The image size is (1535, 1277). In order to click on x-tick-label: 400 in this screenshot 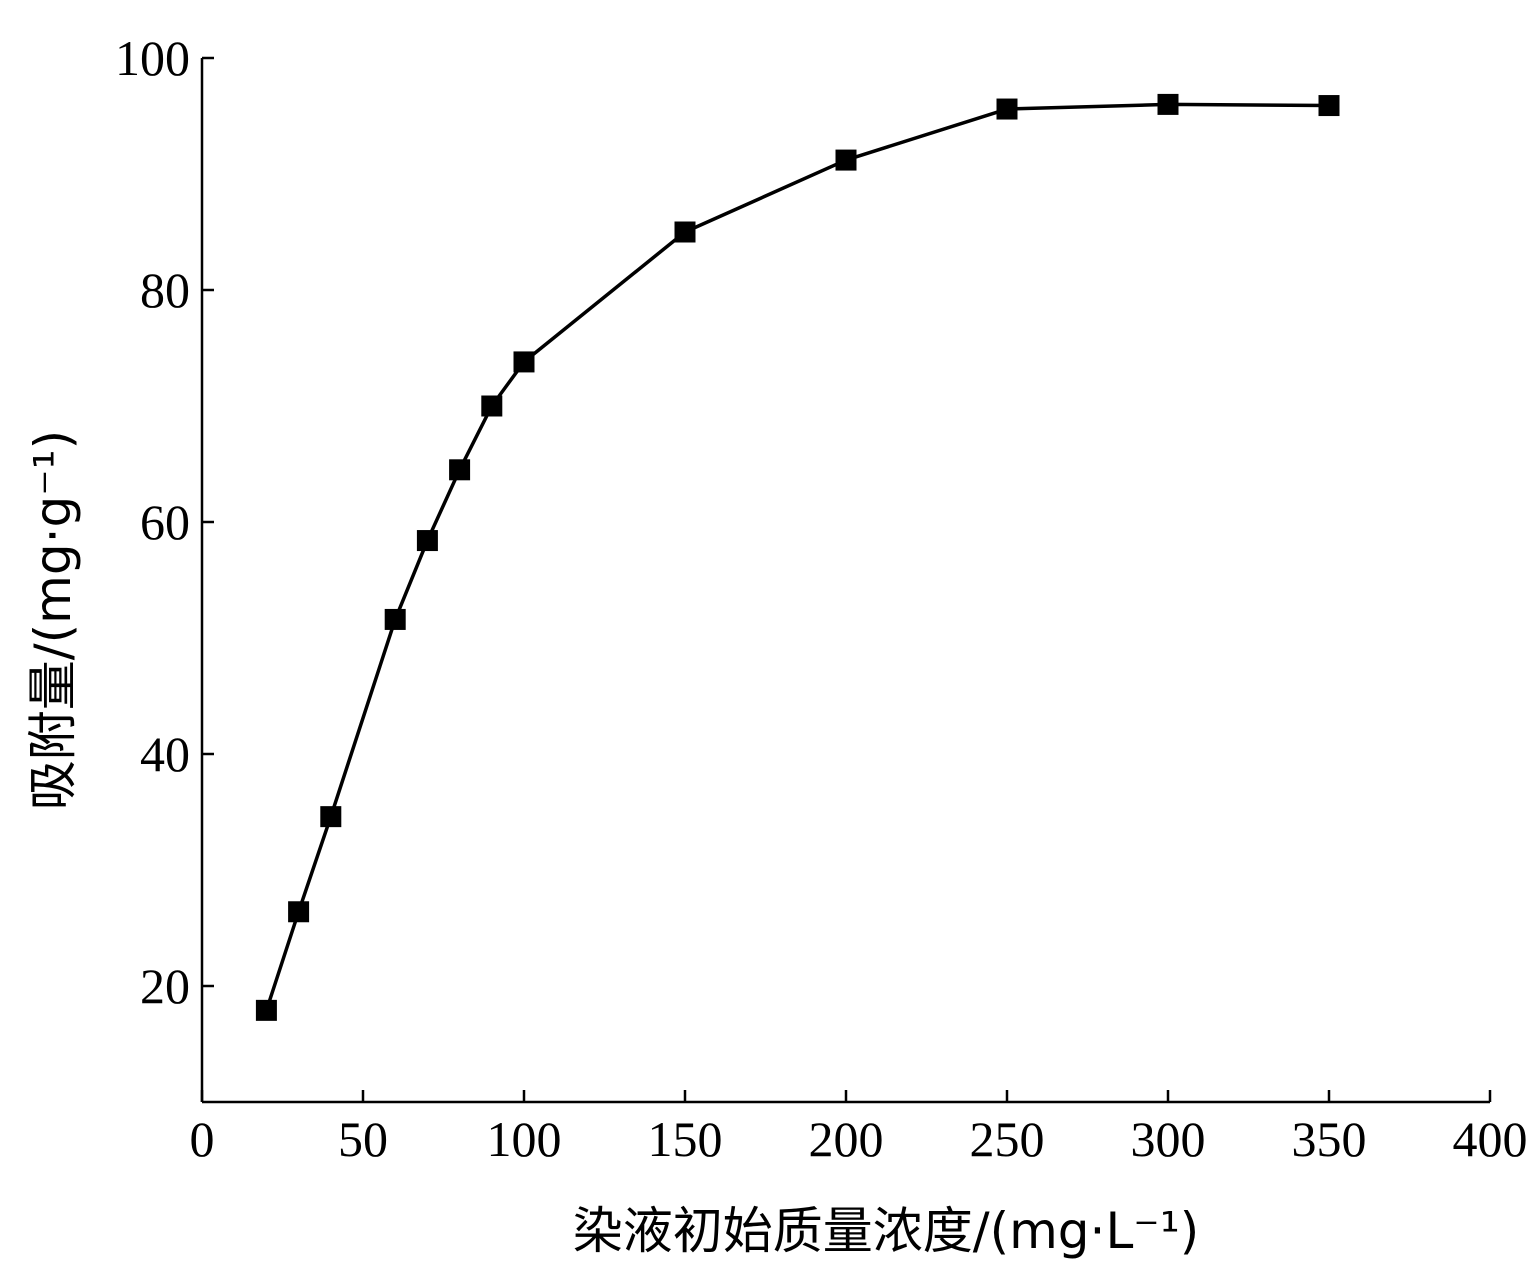, I will do `click(1490, 1139)`.